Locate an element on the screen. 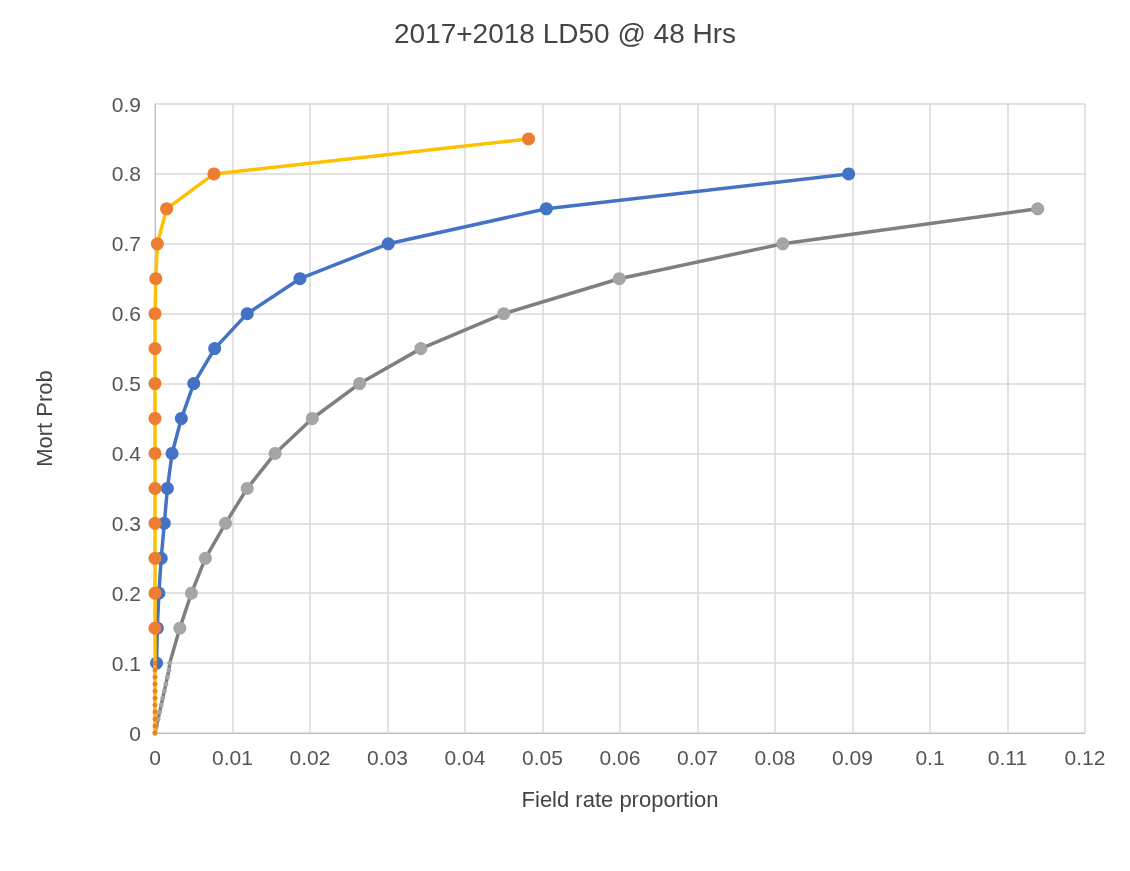 The width and height of the screenshot is (1130, 871). y-tick-label: 0.1 is located at coordinates (126, 663).